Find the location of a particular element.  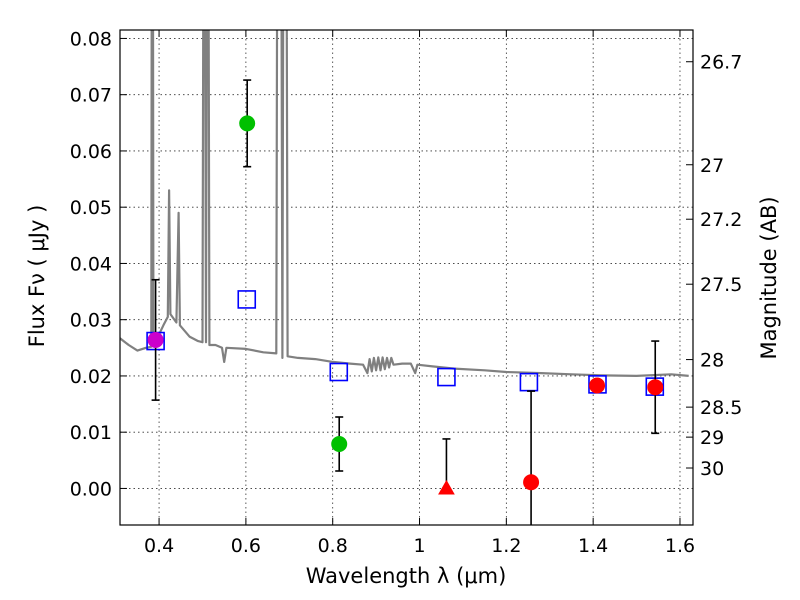

x-tick-label: 0.8 is located at coordinates (333, 546).